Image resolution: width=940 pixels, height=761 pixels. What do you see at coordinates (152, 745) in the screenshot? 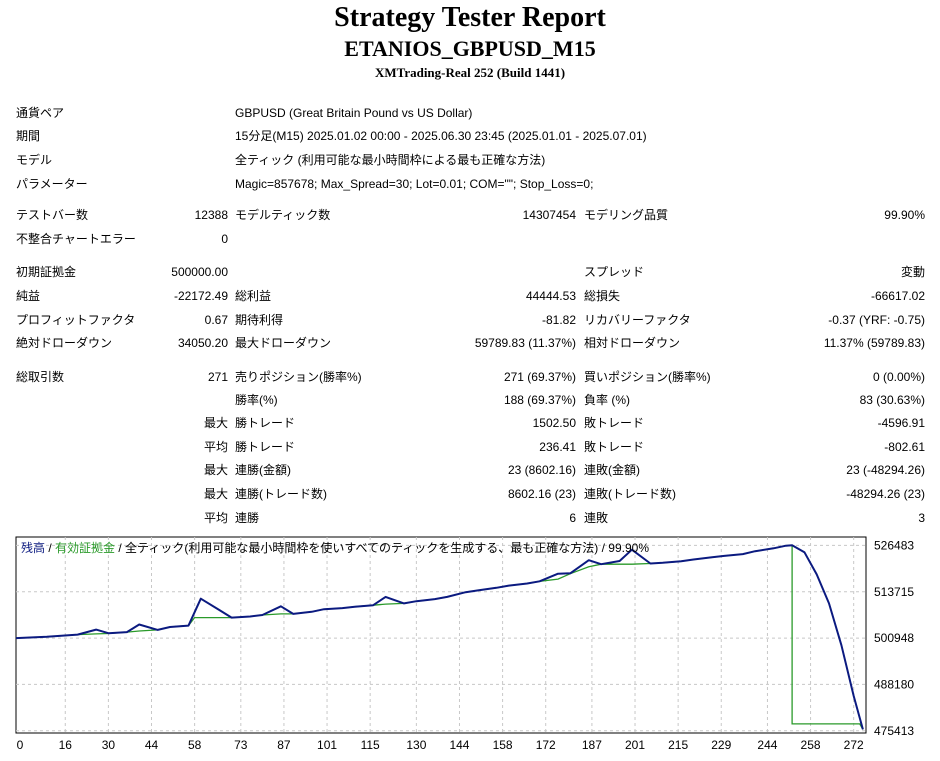
I see `x-tick-label: 44` at bounding box center [152, 745].